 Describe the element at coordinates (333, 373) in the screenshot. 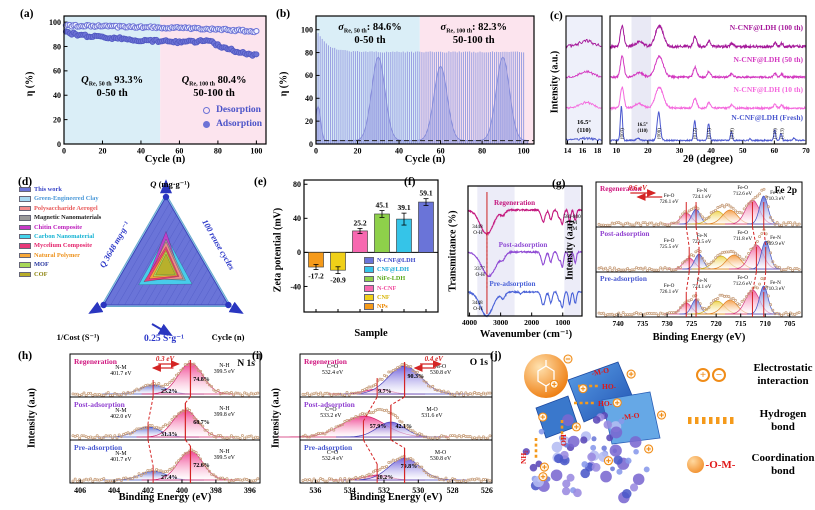

I see `svg-text: 532.4 eV` at that location.